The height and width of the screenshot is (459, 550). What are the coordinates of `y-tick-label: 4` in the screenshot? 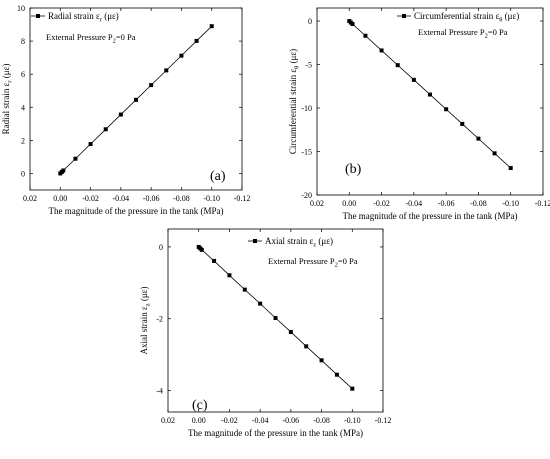 It's located at (23, 107).